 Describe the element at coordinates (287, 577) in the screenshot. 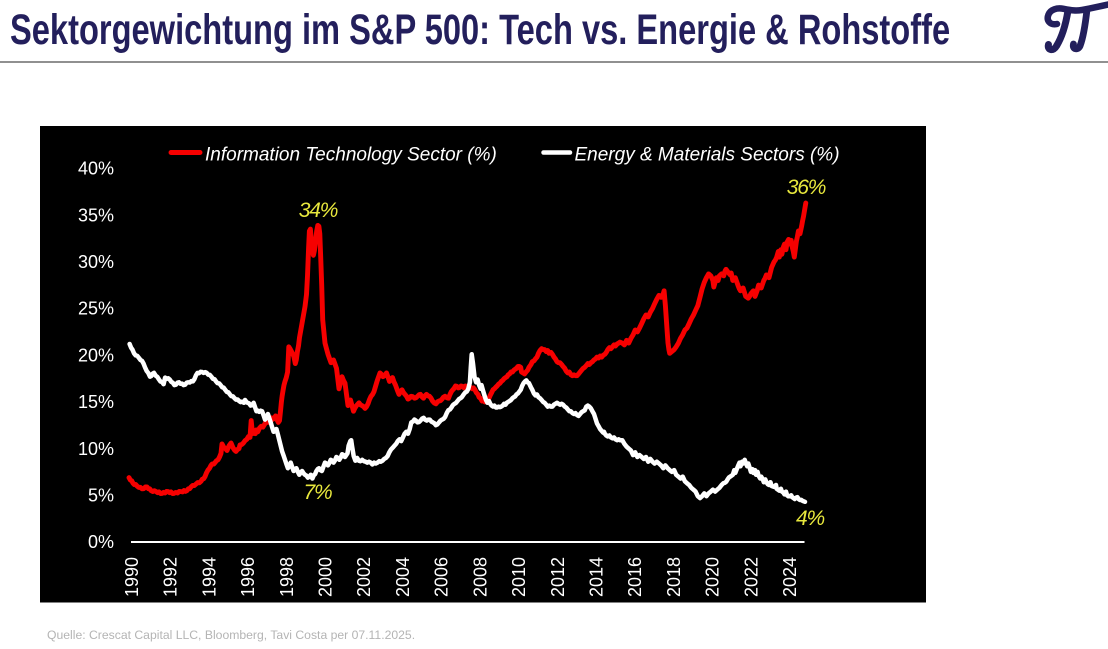

I see `svg-text: 1998` at that location.